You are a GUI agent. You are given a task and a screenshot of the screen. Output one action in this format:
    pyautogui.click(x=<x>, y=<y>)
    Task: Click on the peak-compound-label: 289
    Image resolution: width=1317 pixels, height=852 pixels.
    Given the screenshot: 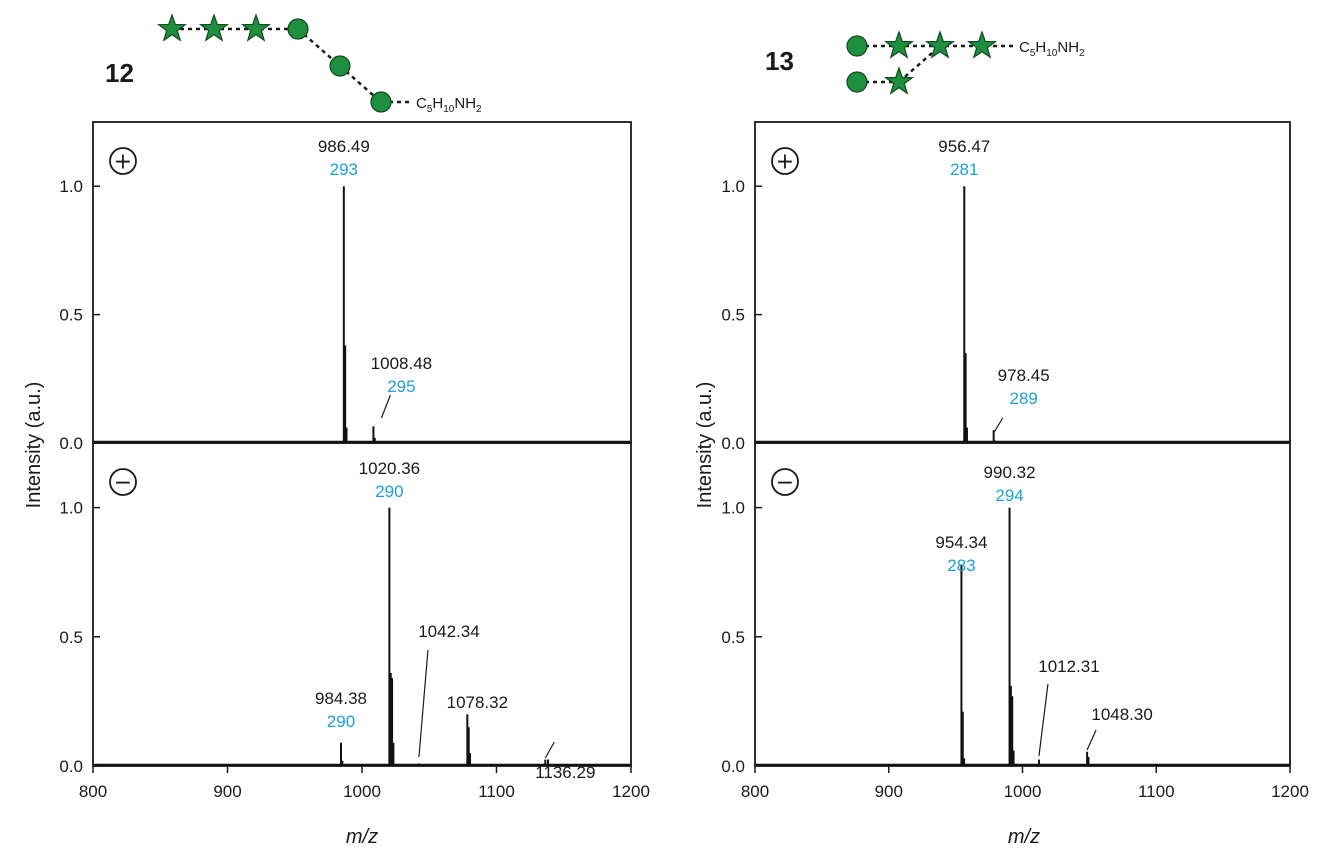 What is the action you would take?
    pyautogui.click(x=1023, y=398)
    